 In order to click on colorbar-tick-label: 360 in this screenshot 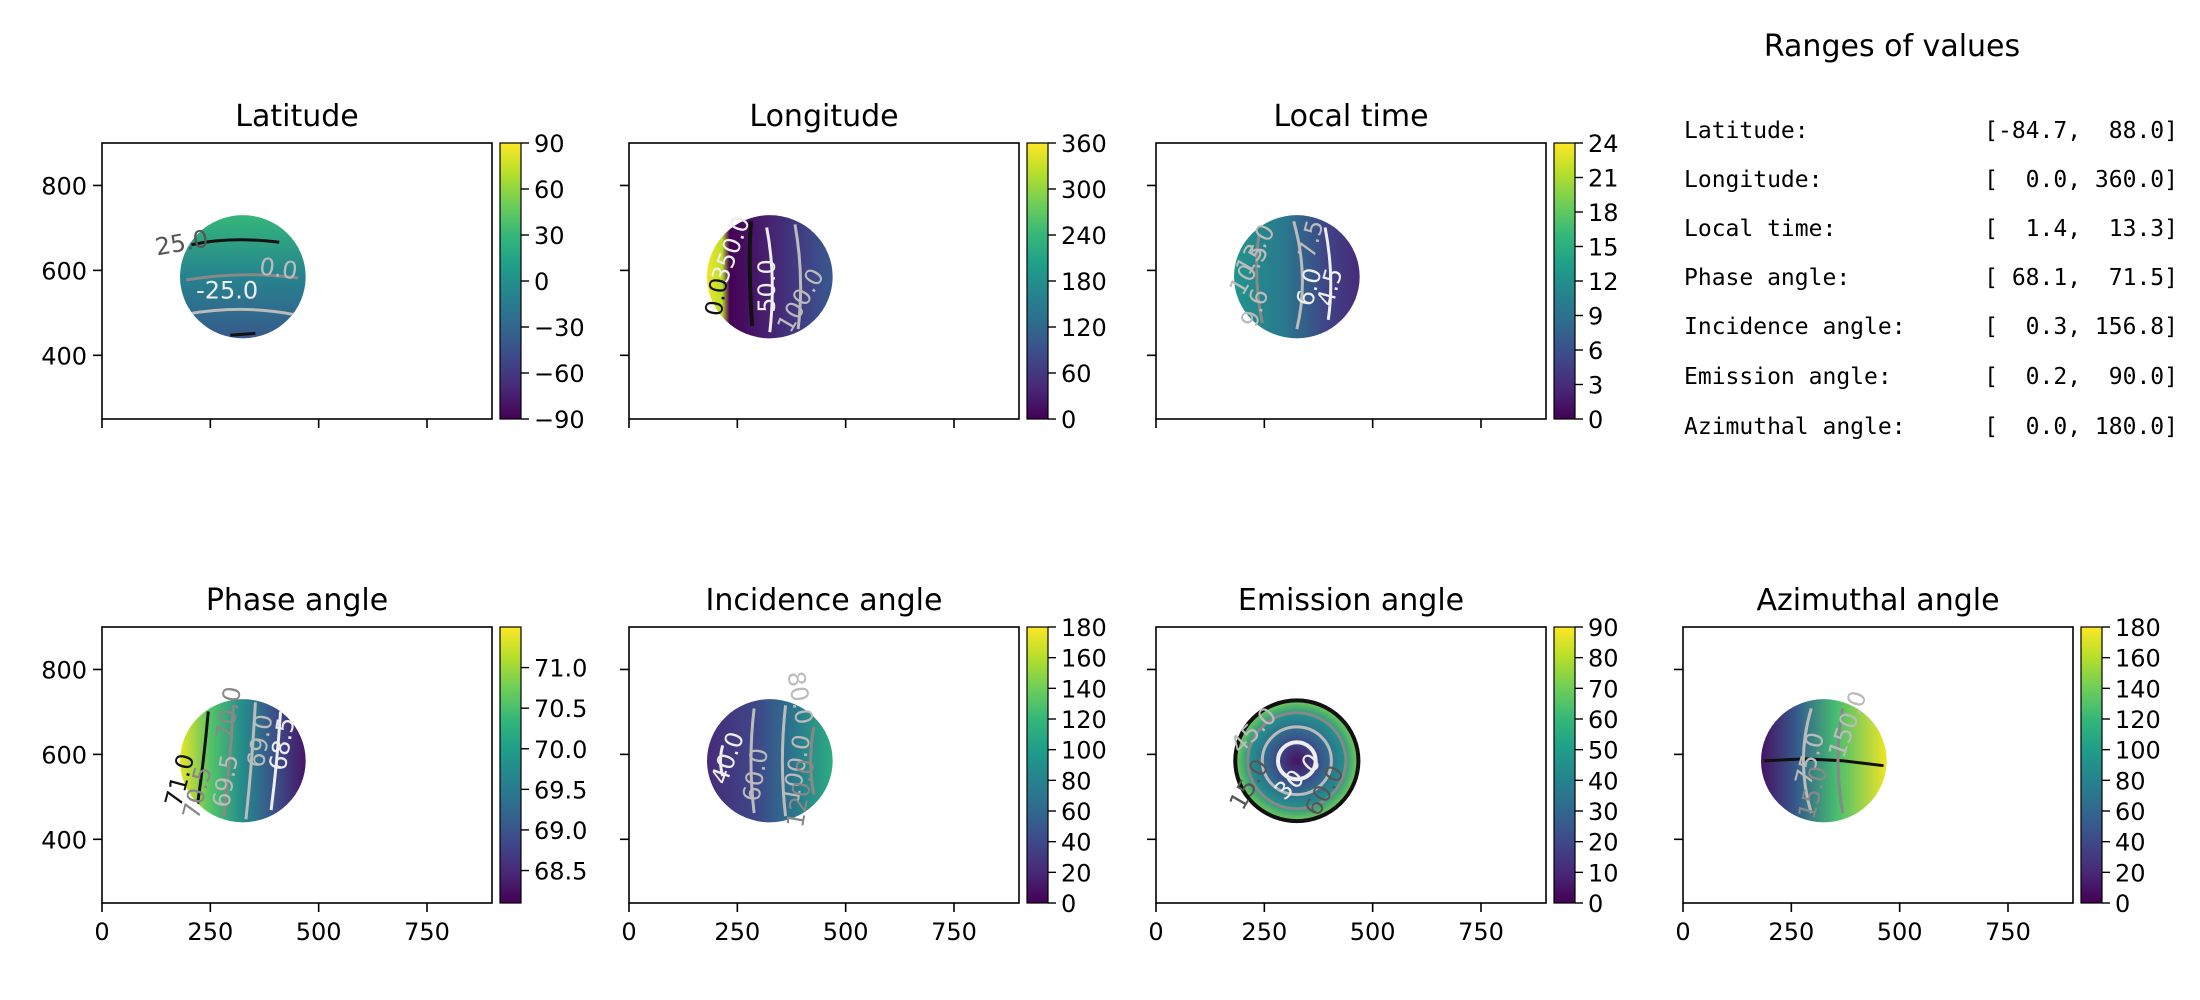, I will do `click(1084, 144)`.